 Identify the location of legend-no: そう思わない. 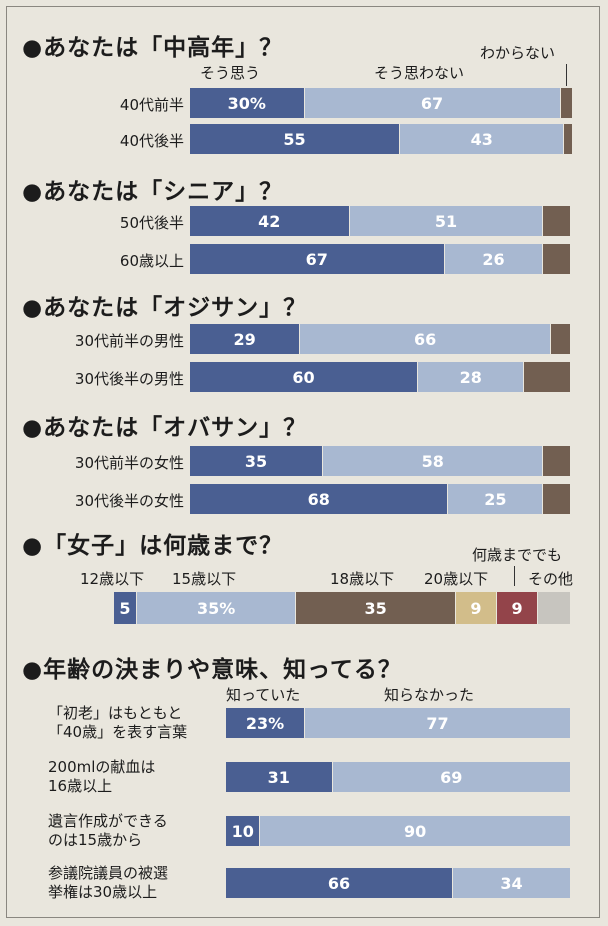
(419, 73).